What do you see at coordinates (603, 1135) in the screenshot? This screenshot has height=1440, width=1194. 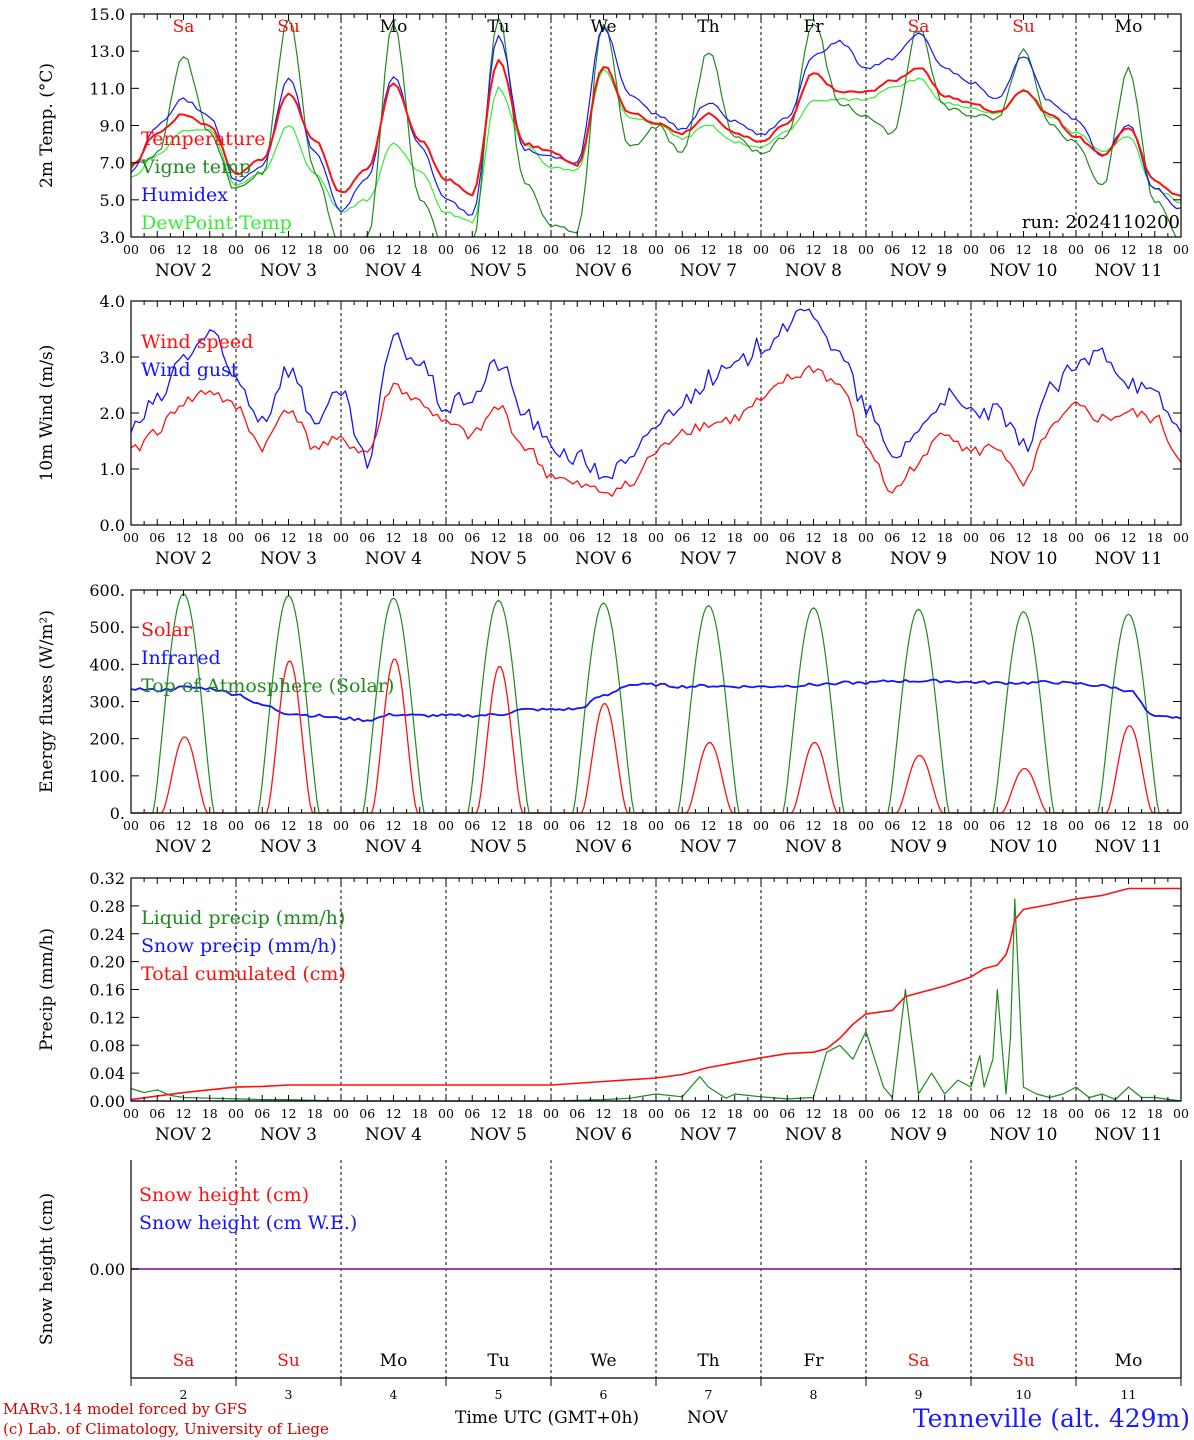 I see `date-label: NOV 6` at bounding box center [603, 1135].